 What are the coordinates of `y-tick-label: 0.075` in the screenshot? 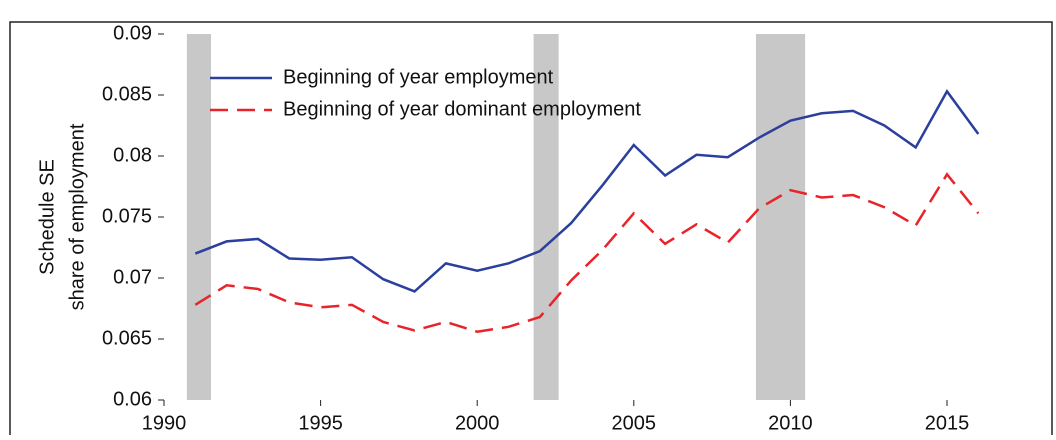 It's located at (127, 216).